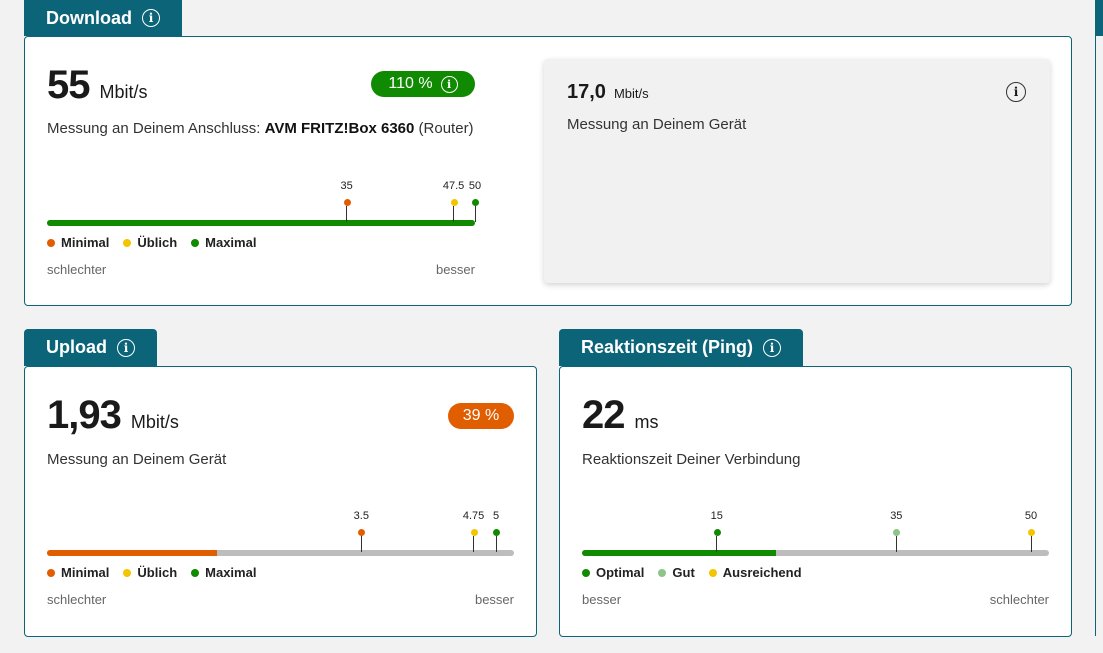 The width and height of the screenshot is (1103, 653). What do you see at coordinates (77, 269) in the screenshot?
I see `download-left-end: schlechter` at bounding box center [77, 269].